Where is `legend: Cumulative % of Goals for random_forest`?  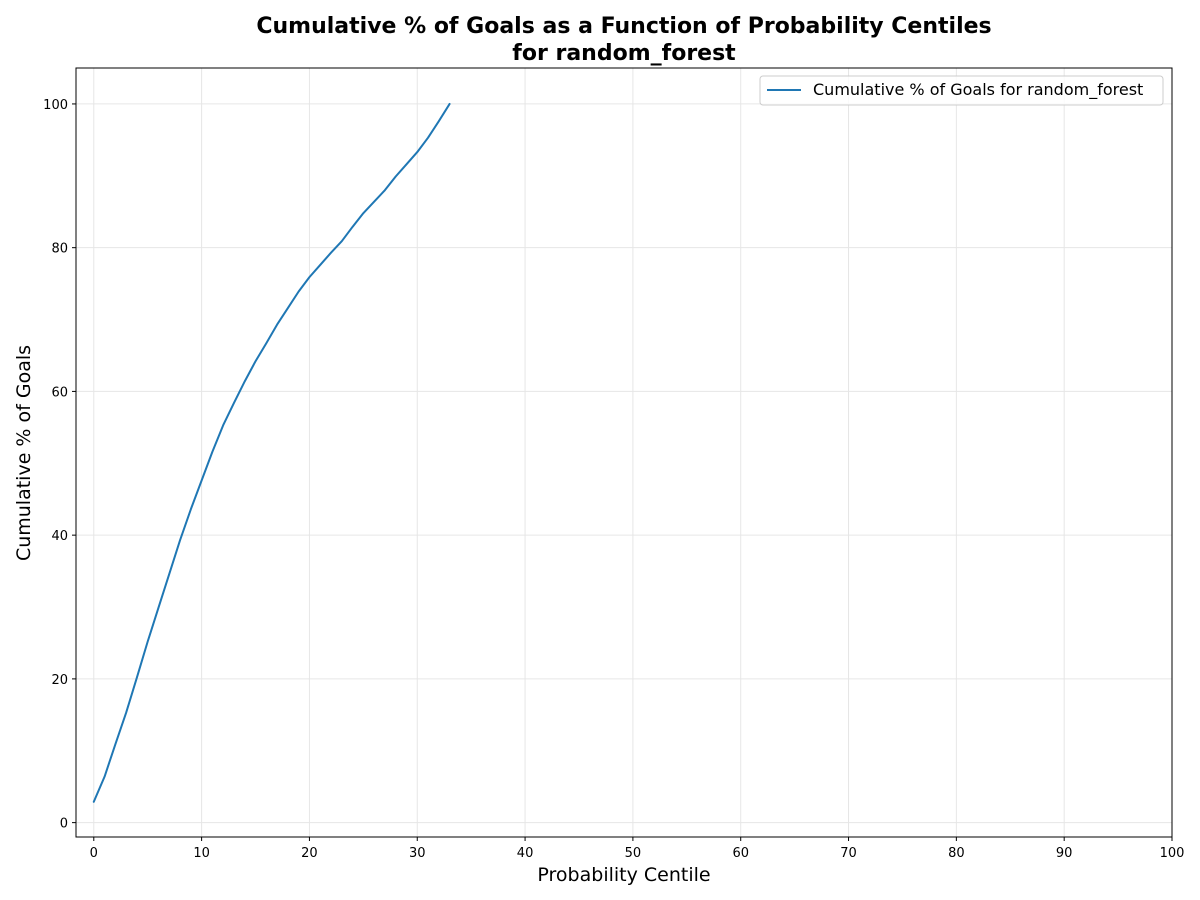 legend: Cumulative % of Goals for random_forest is located at coordinates (961, 90).